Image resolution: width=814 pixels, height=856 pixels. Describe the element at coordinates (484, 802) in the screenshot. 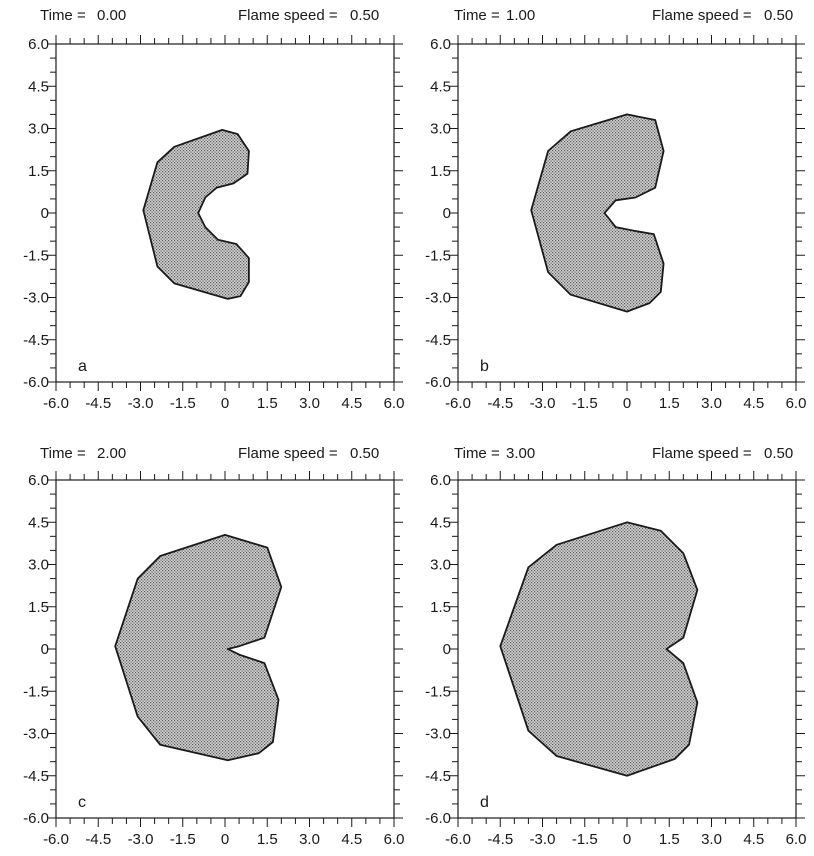

I see `panel-label: d` at that location.